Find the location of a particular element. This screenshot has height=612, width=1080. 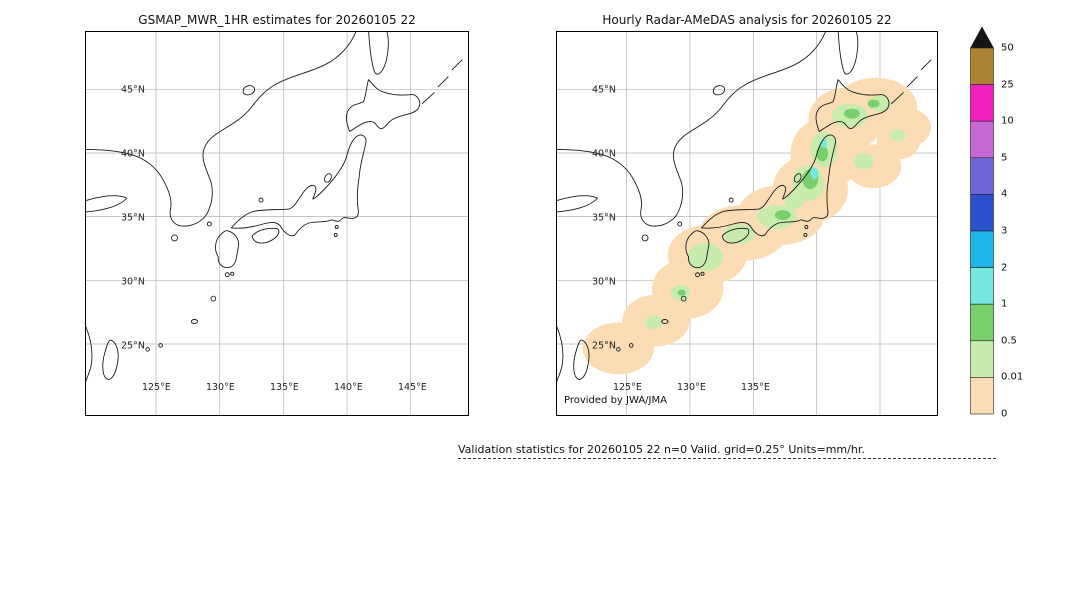

data-credit: Provided by JWA/JMA is located at coordinates (615, 400).